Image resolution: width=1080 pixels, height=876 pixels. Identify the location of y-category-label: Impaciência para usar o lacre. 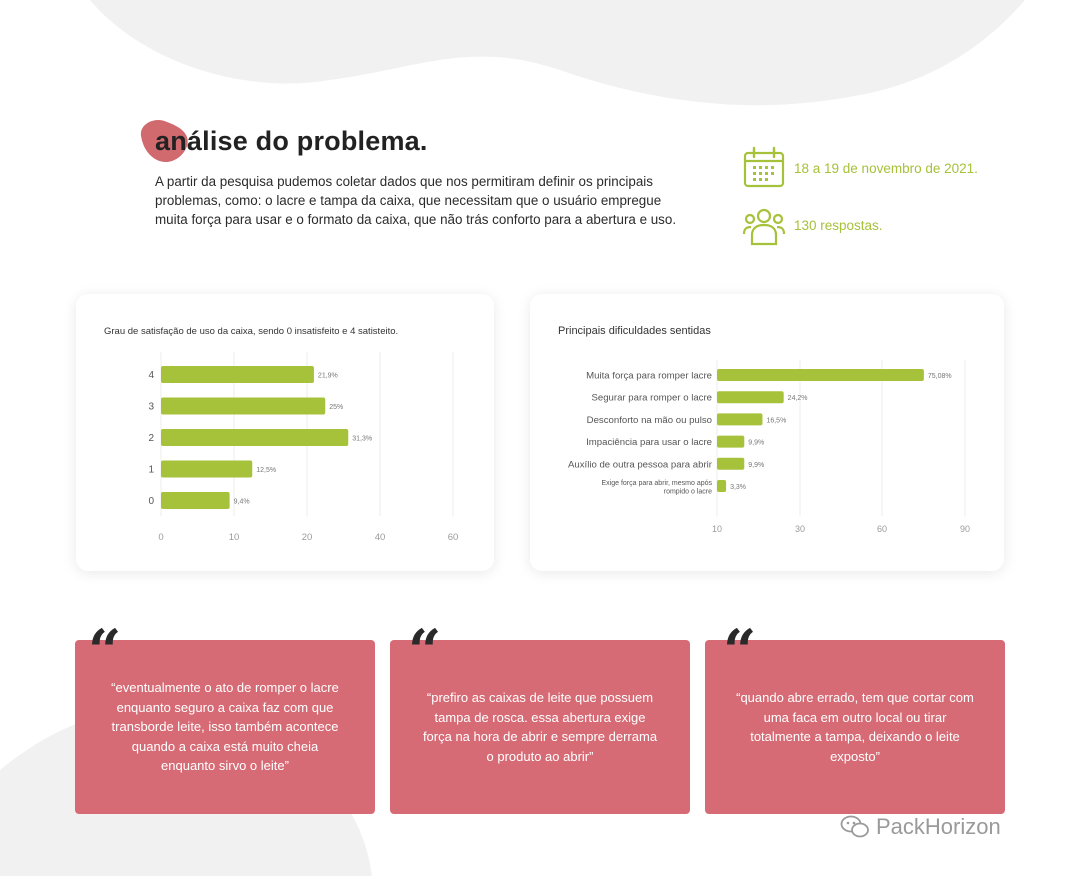
(649, 442).